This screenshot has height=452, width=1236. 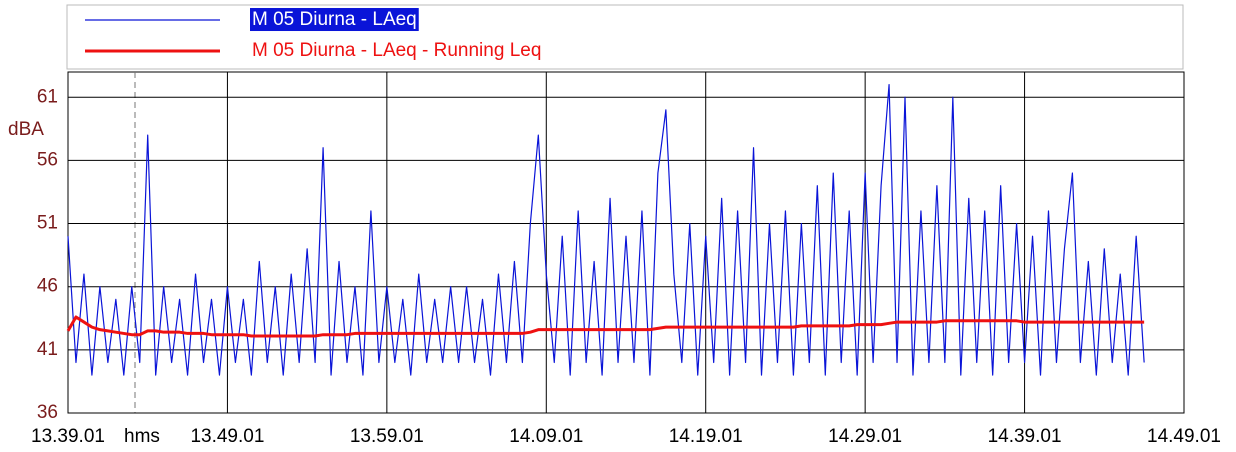 What do you see at coordinates (47, 223) in the screenshot?
I see `y-tick-label: 51` at bounding box center [47, 223].